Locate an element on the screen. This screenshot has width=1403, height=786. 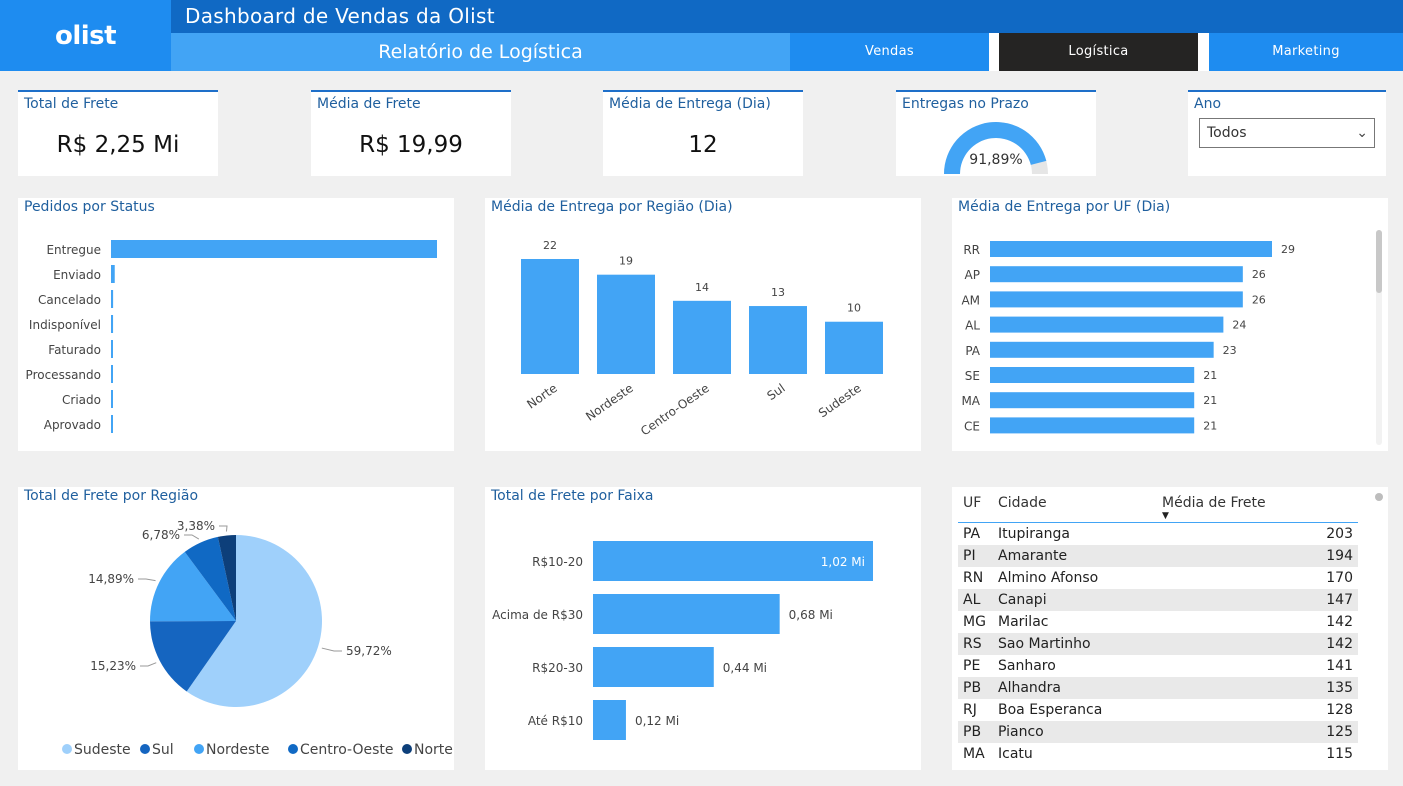
table-row: AL Canapi 147 is located at coordinates (1158, 600).